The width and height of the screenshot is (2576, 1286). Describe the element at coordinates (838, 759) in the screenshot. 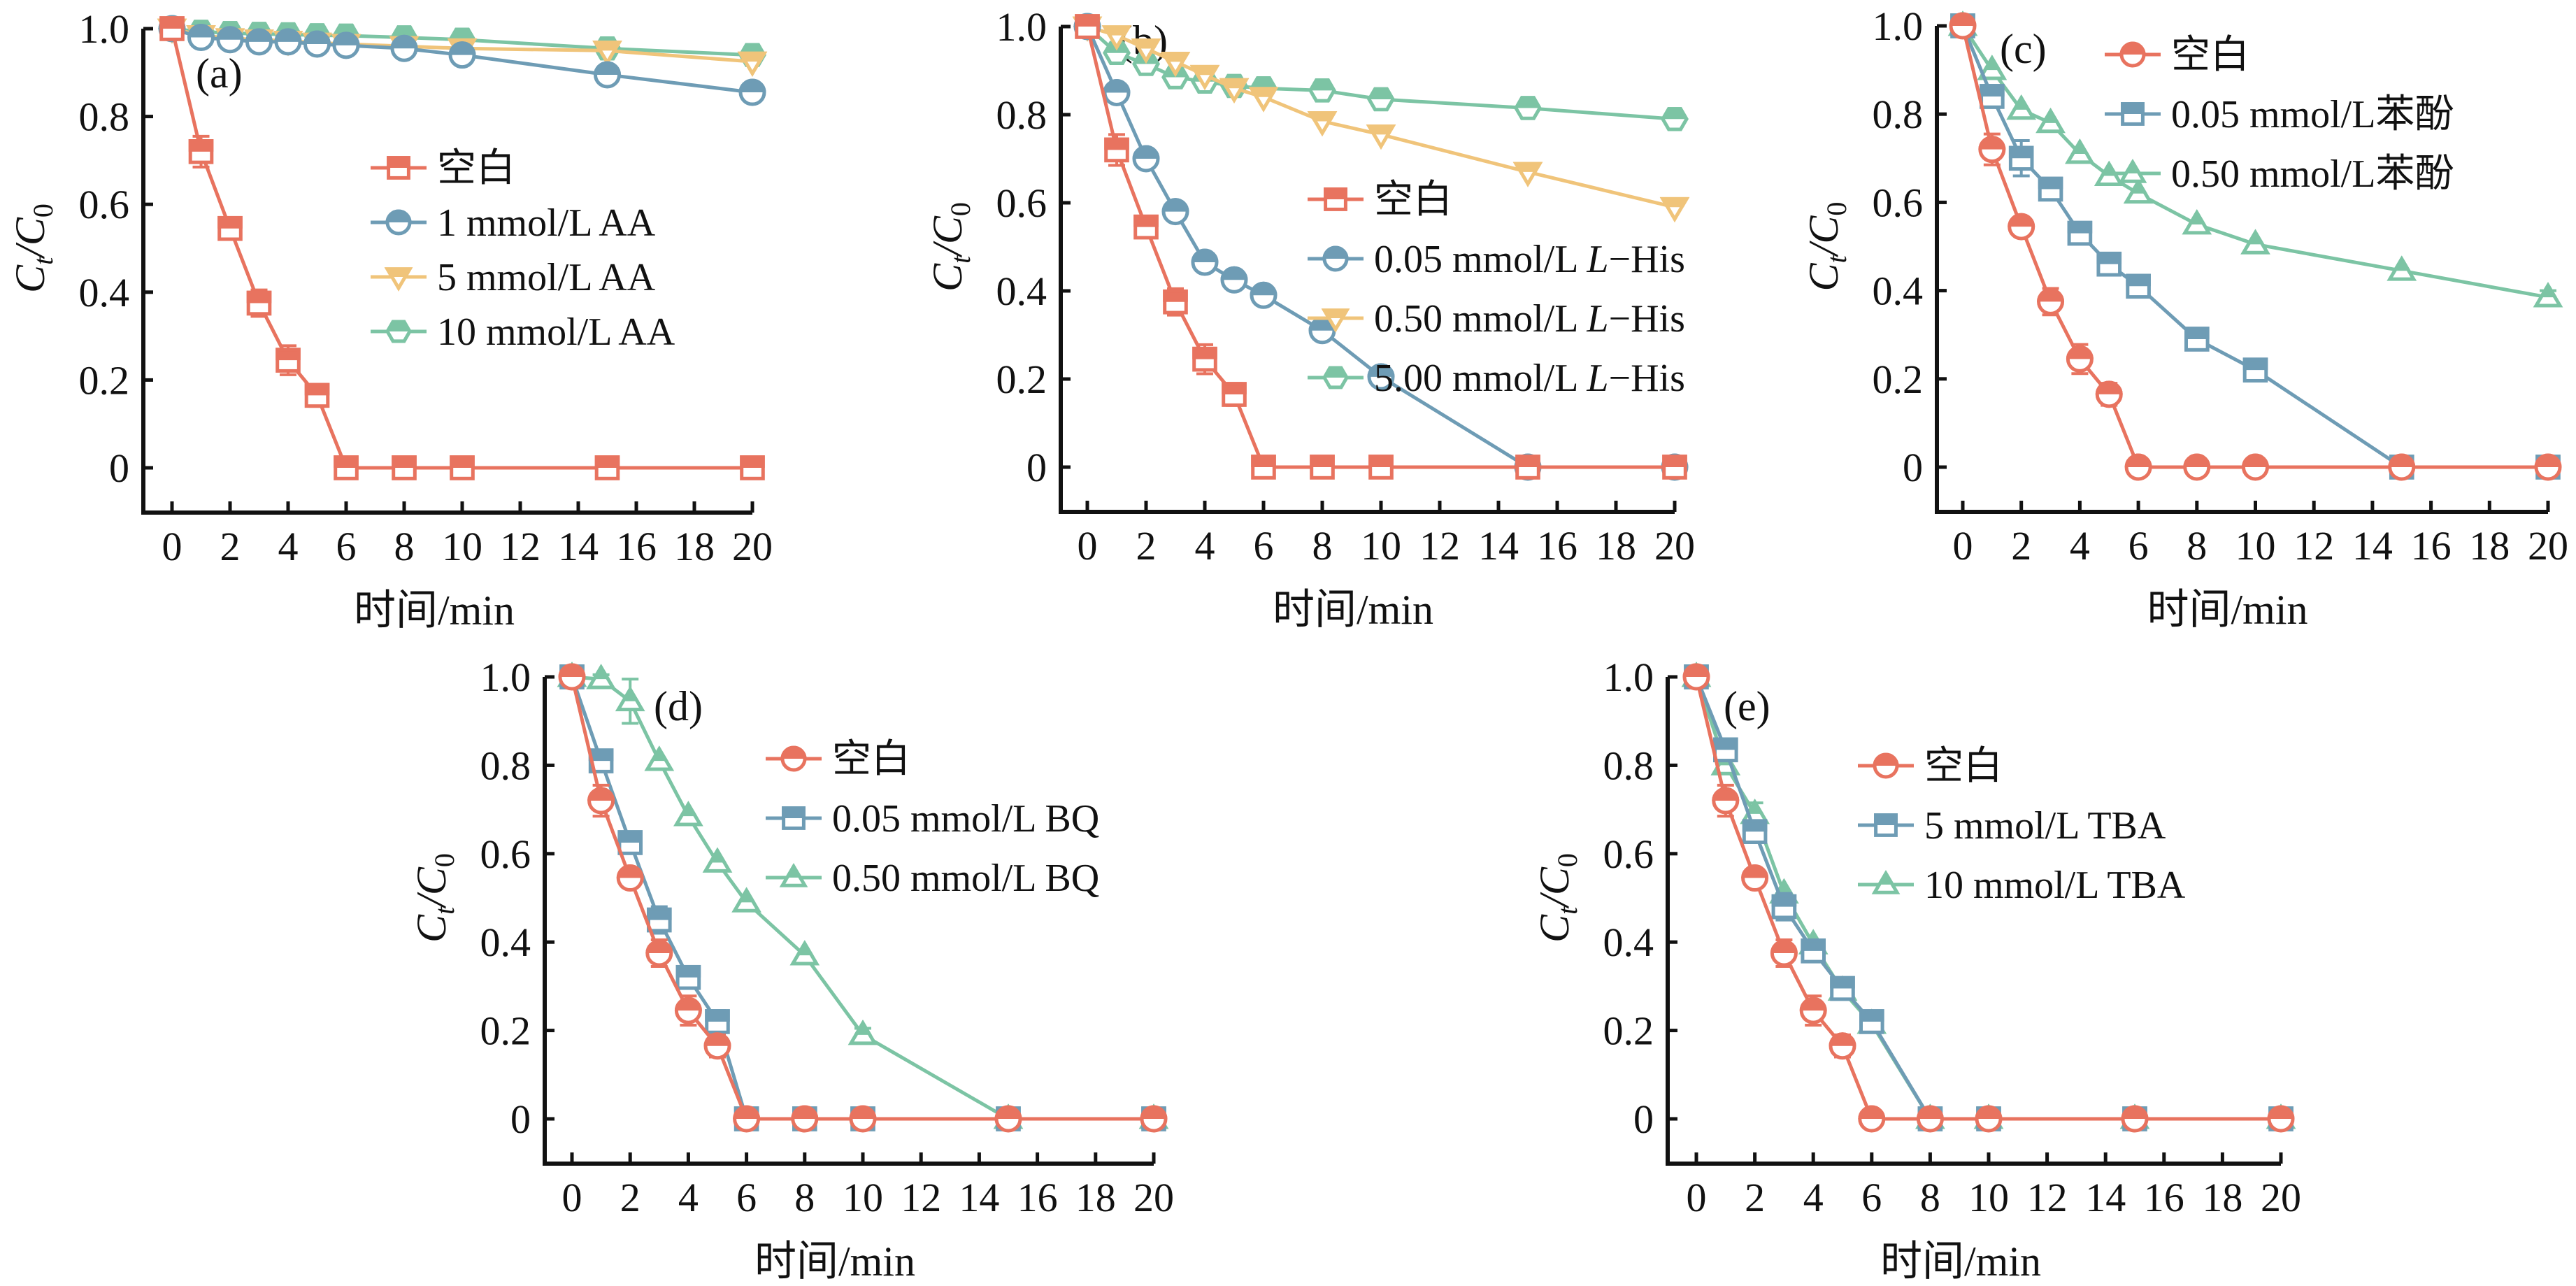

I see `legend-item: 空白` at that location.